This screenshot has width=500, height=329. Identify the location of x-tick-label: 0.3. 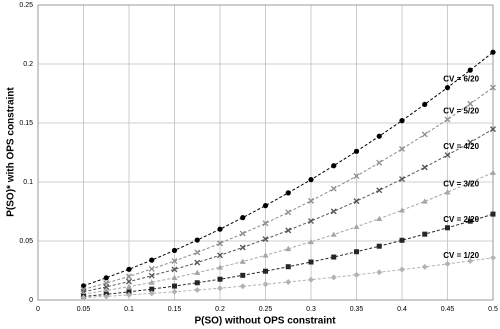
(311, 309).